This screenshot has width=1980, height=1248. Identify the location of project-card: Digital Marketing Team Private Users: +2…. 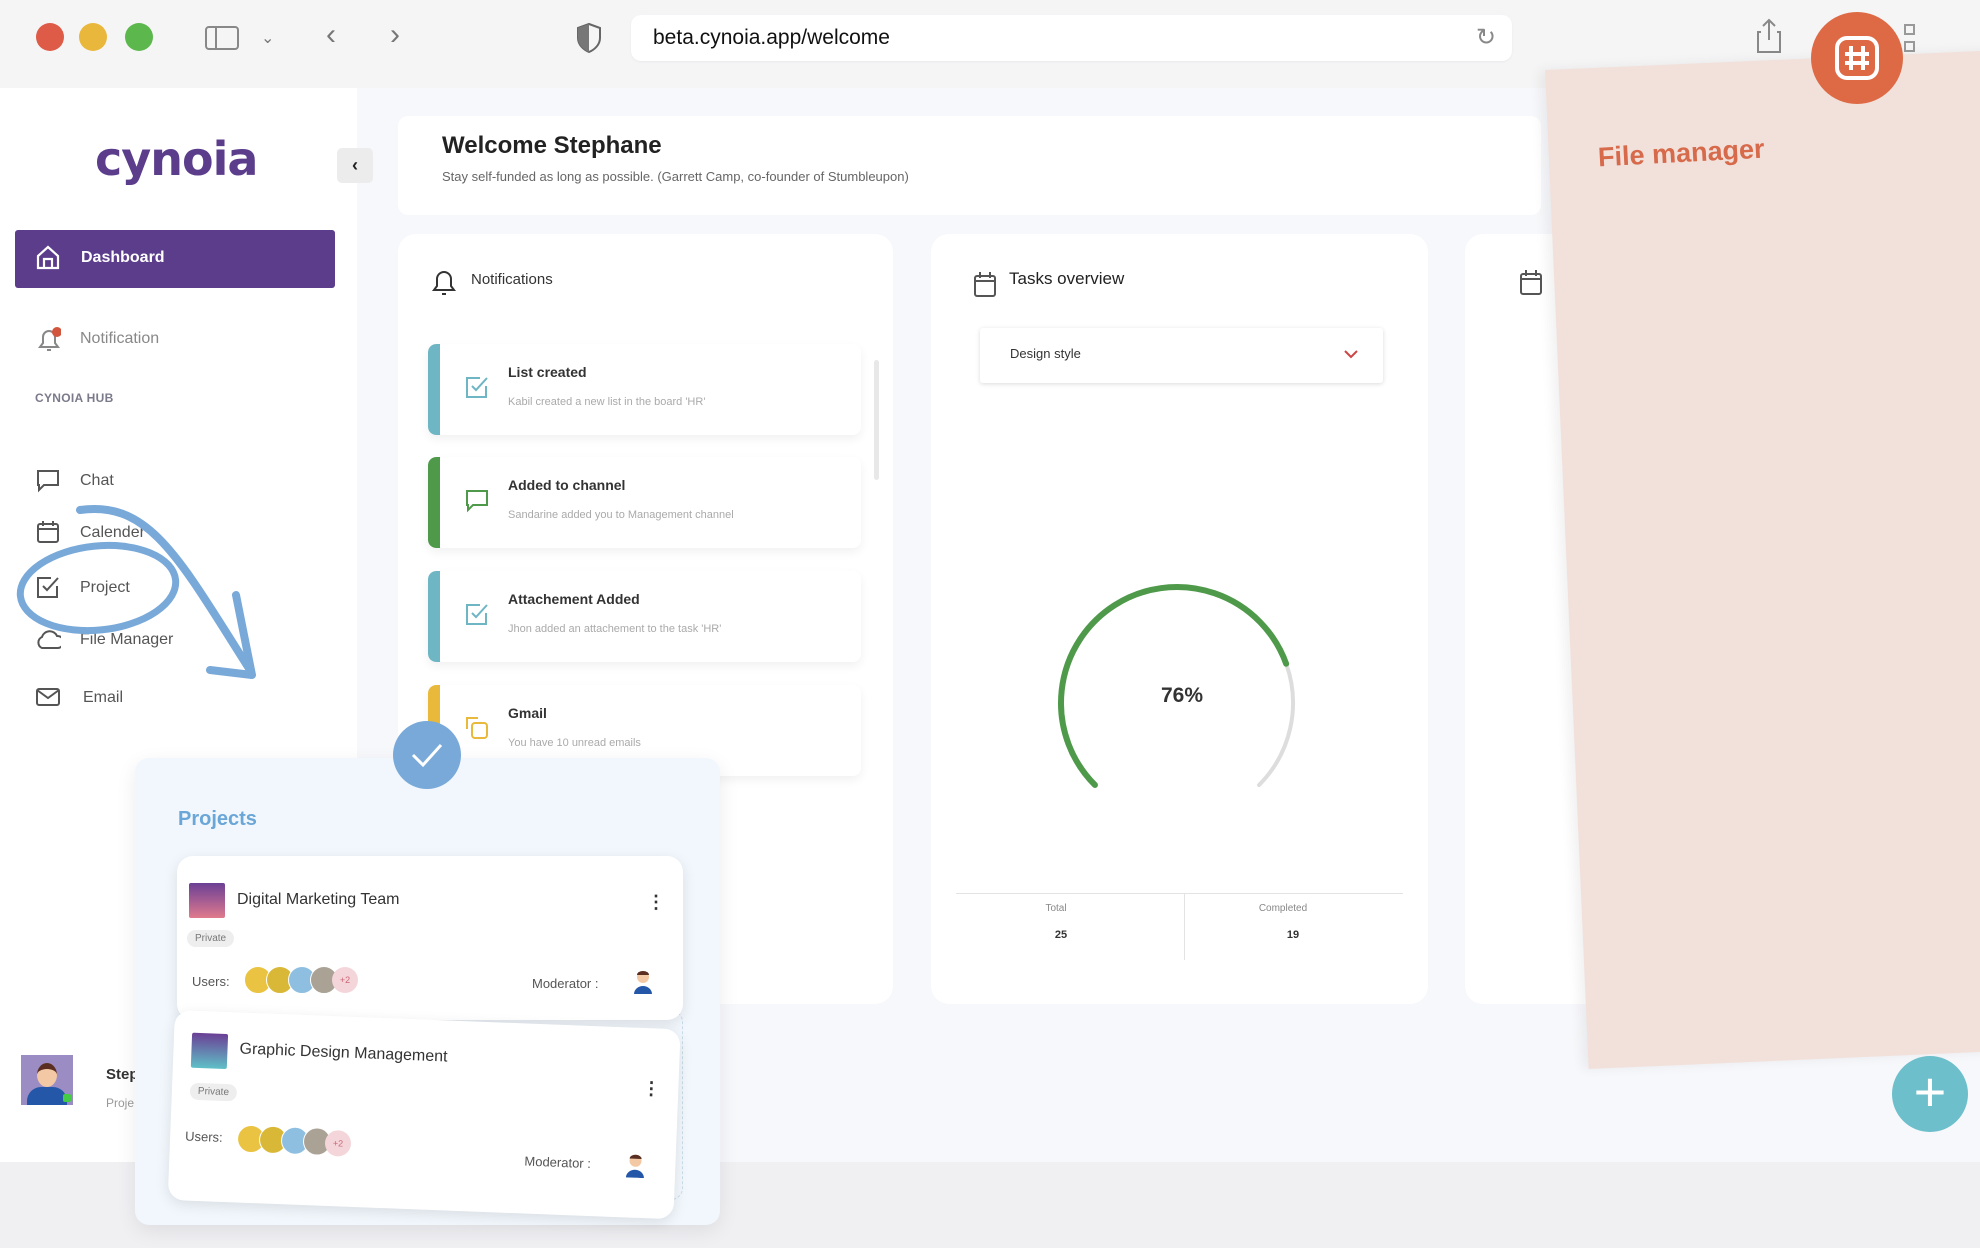
(430, 938).